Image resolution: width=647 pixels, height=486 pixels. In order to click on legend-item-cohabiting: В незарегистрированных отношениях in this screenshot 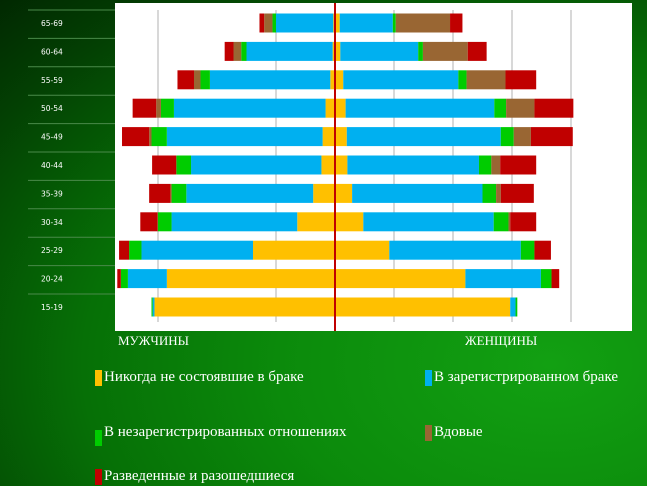, I will do `click(220, 432)`.